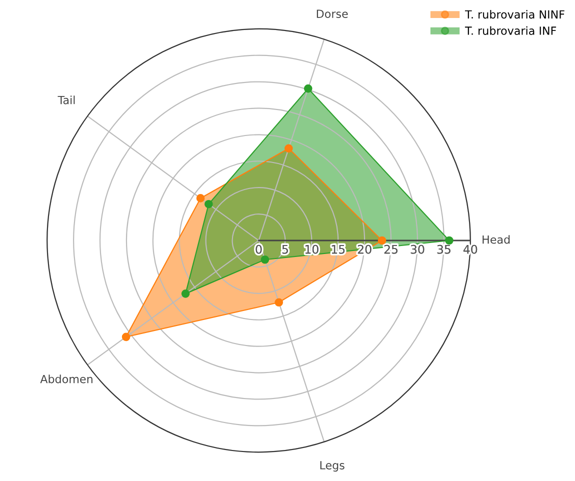 This screenshot has width=575, height=481. I want to click on spoke-label: Head, so click(496, 239).